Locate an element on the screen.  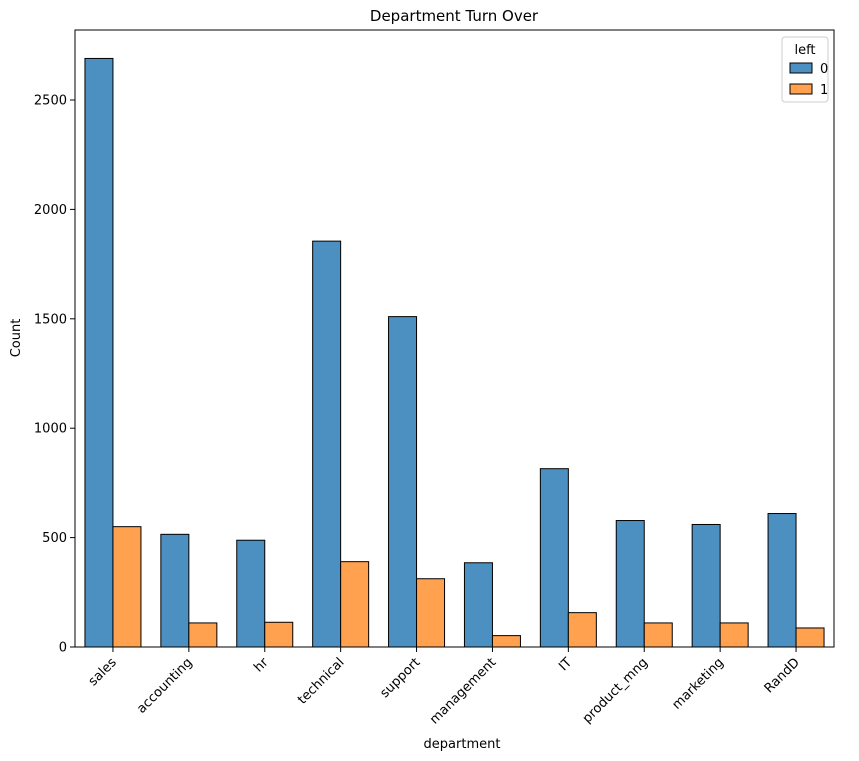
y-tick-label: 2500 is located at coordinates (50, 101).